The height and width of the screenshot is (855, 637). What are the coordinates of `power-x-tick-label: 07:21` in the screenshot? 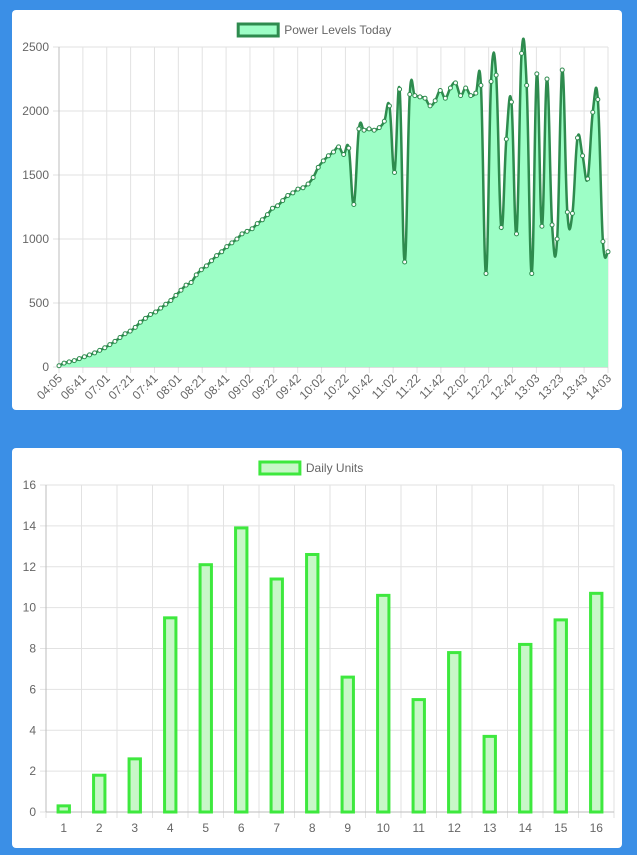 It's located at (121, 386).